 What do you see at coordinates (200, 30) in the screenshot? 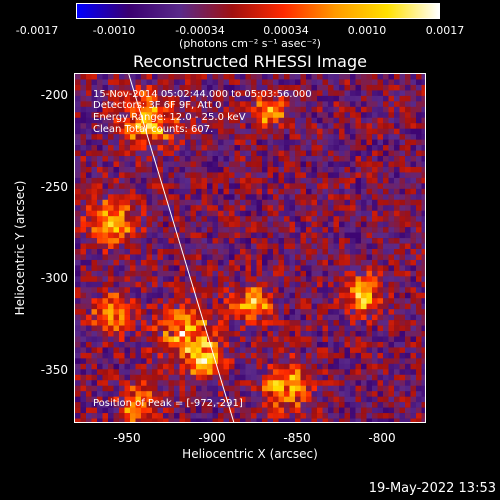
I see `colorbar-tick-3: -0.00034` at bounding box center [200, 30].